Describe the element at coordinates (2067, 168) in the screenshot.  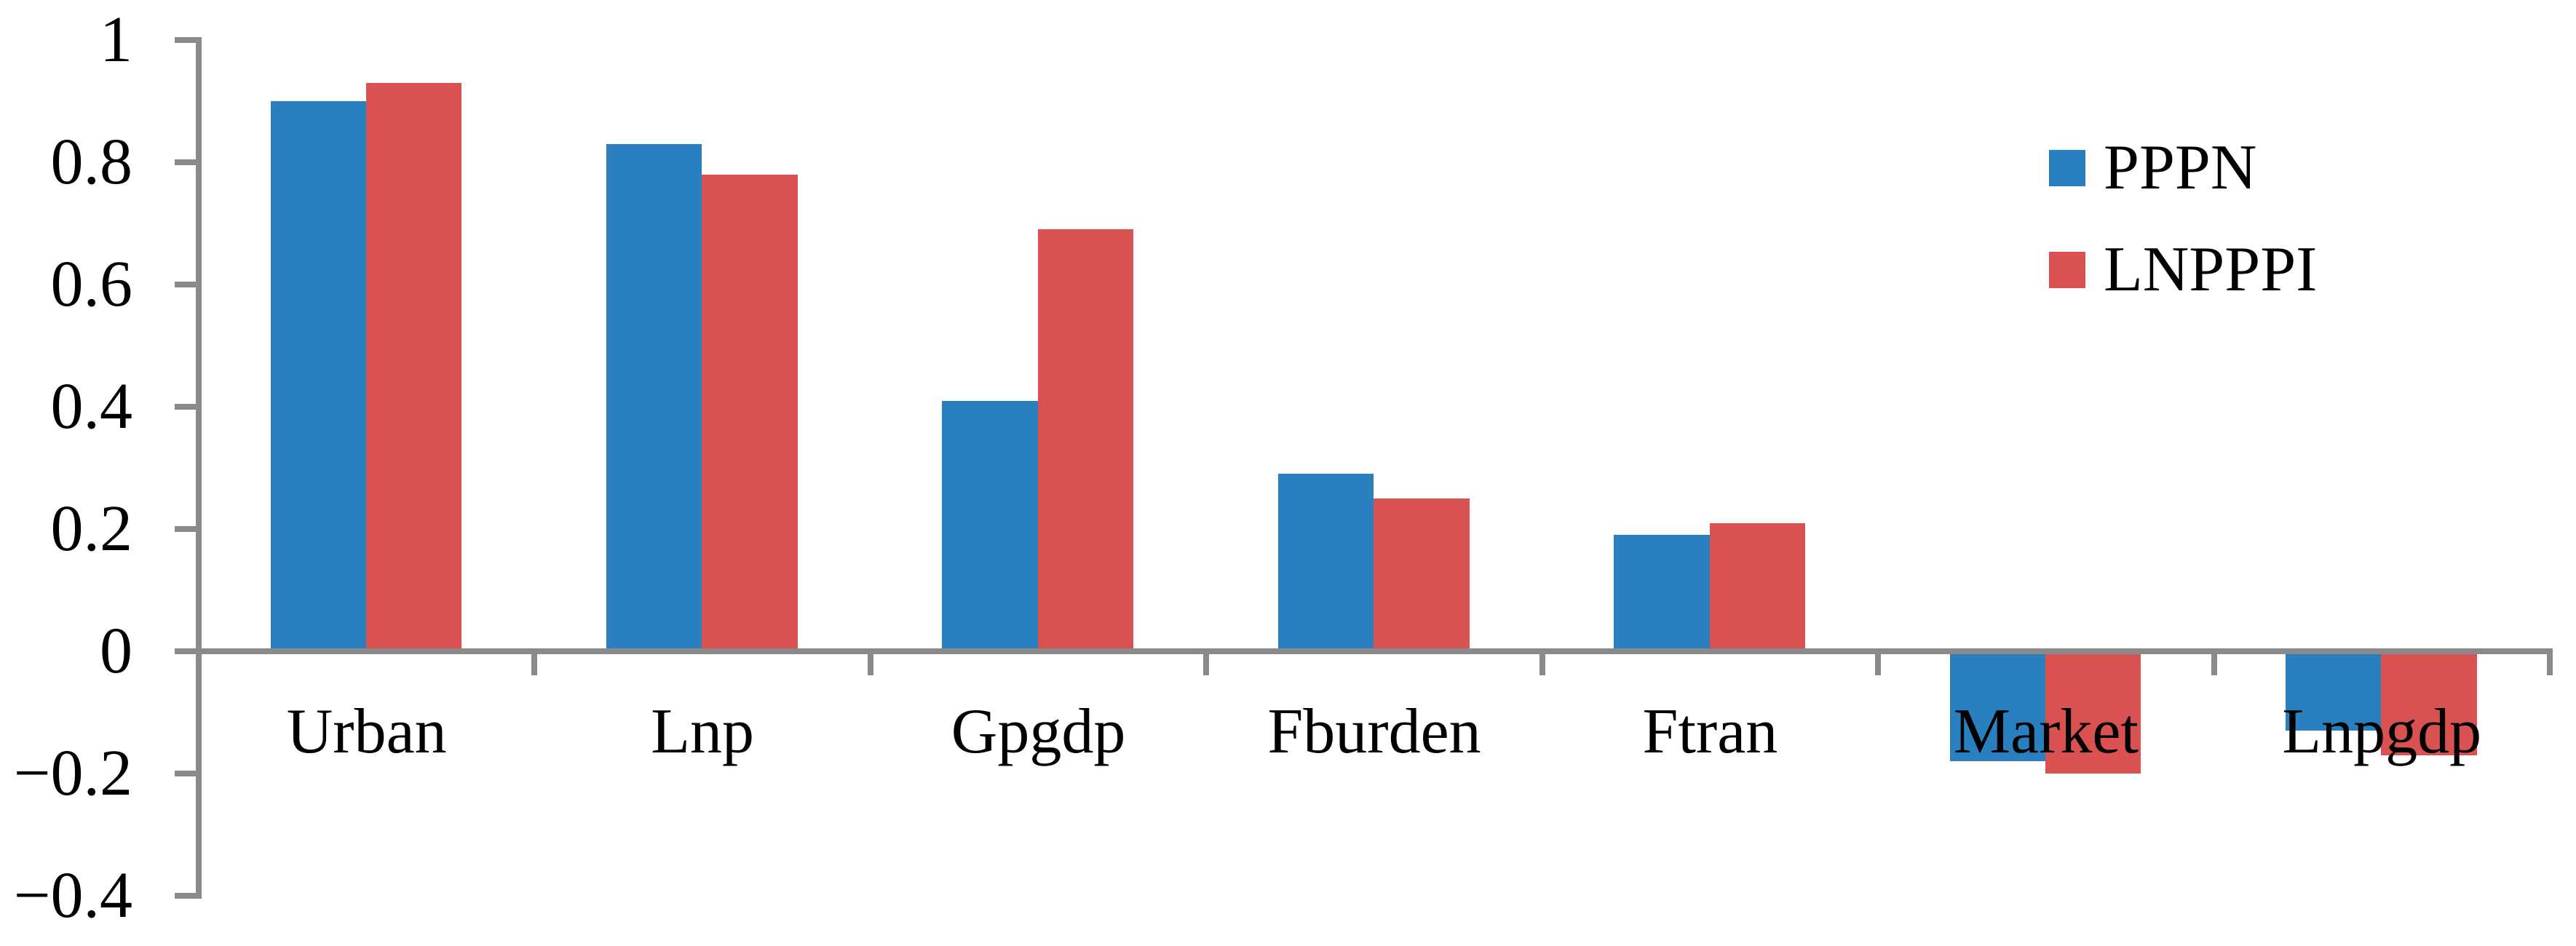
I see `legend-swatch-pppn` at that location.